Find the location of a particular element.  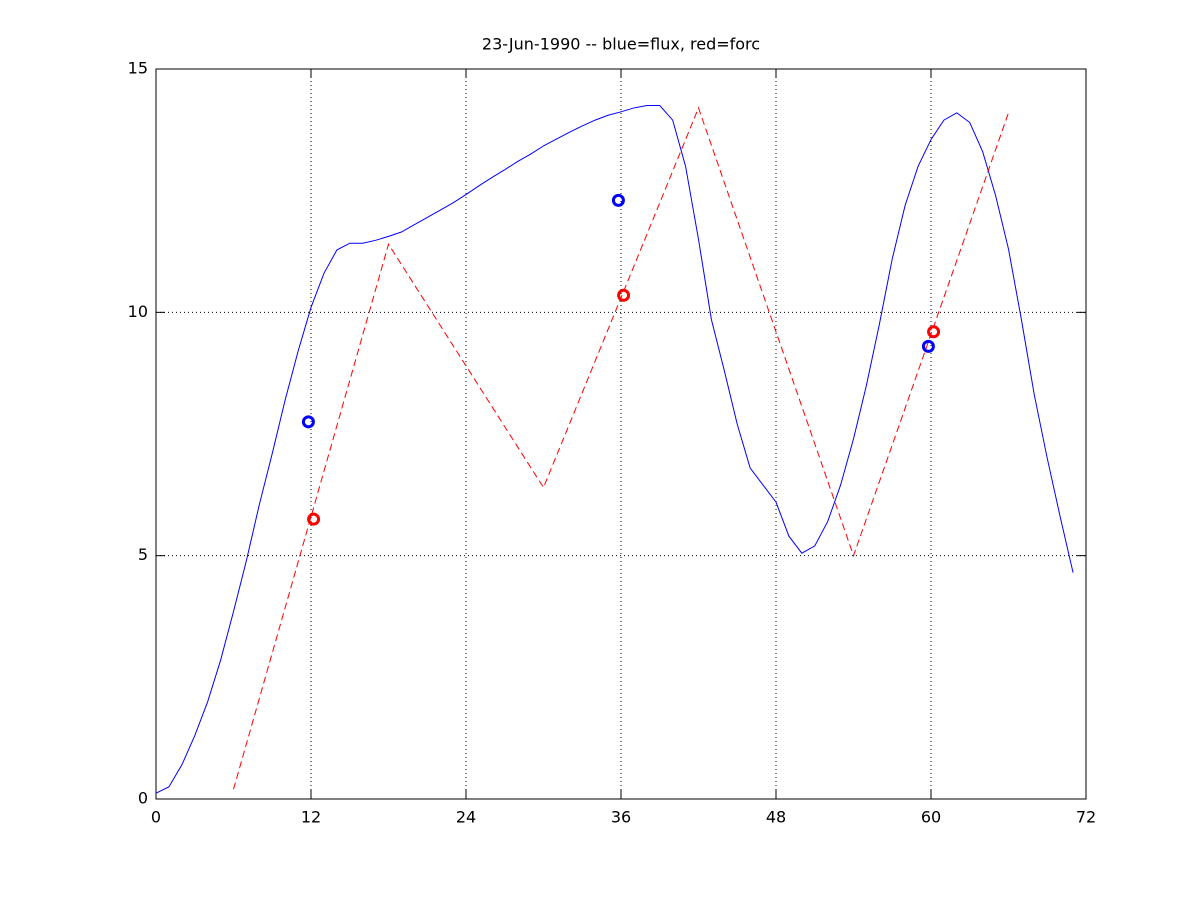

x-tick-label: 12 is located at coordinates (311, 817).